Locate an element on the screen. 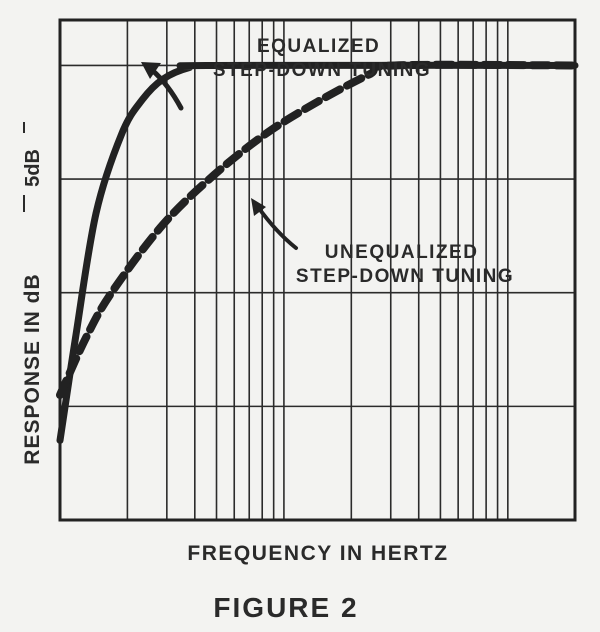  series-label-unequalized-line1: UNEQUALIZED is located at coordinates (402, 252).